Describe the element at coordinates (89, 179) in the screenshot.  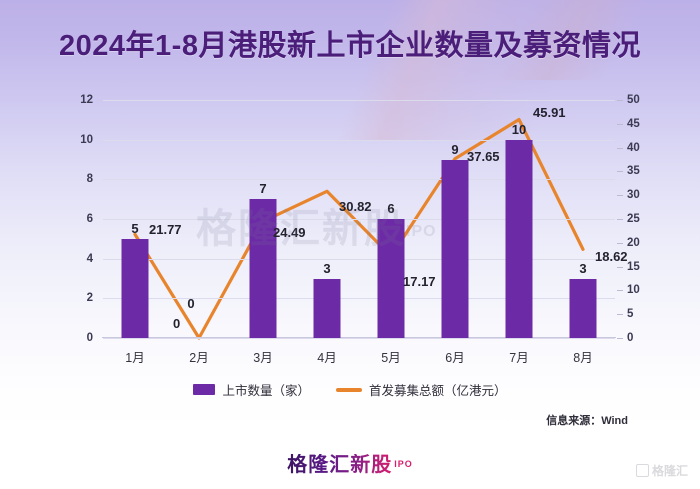
I see `y-axis-tick-left: 8` at that location.